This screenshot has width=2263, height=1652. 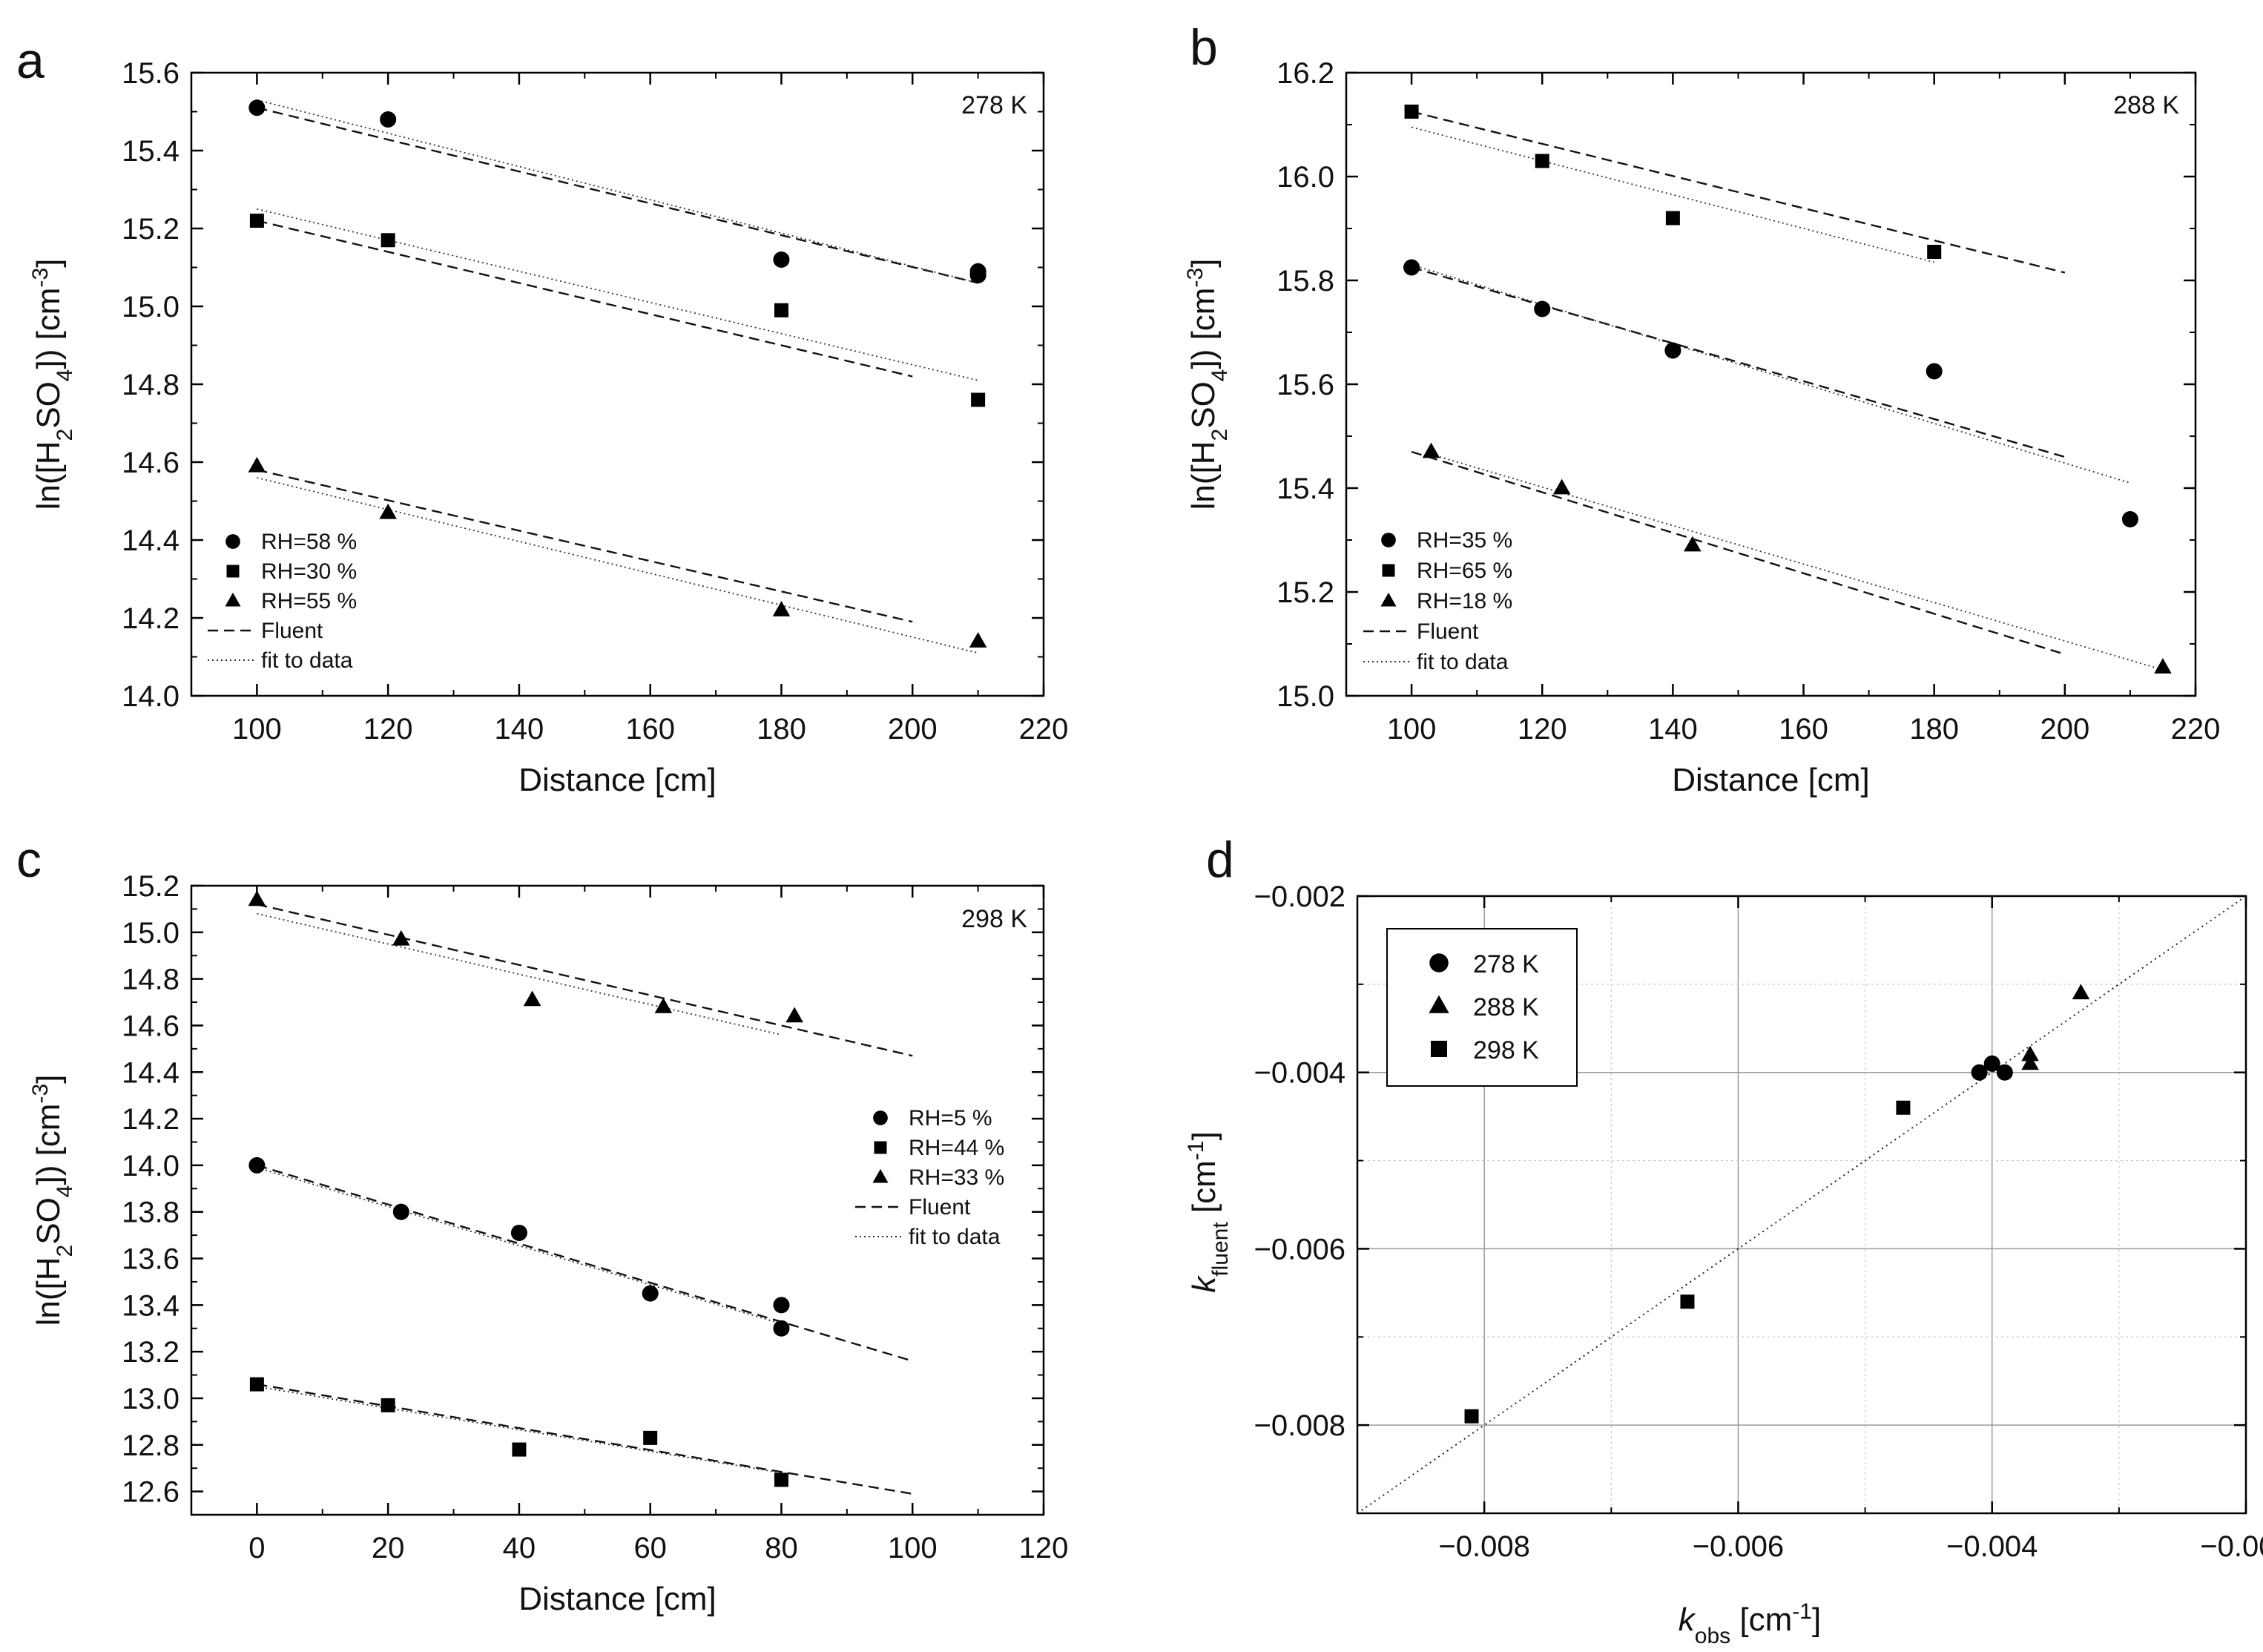 I want to click on legend-label: RH=58 %, so click(x=309, y=542).